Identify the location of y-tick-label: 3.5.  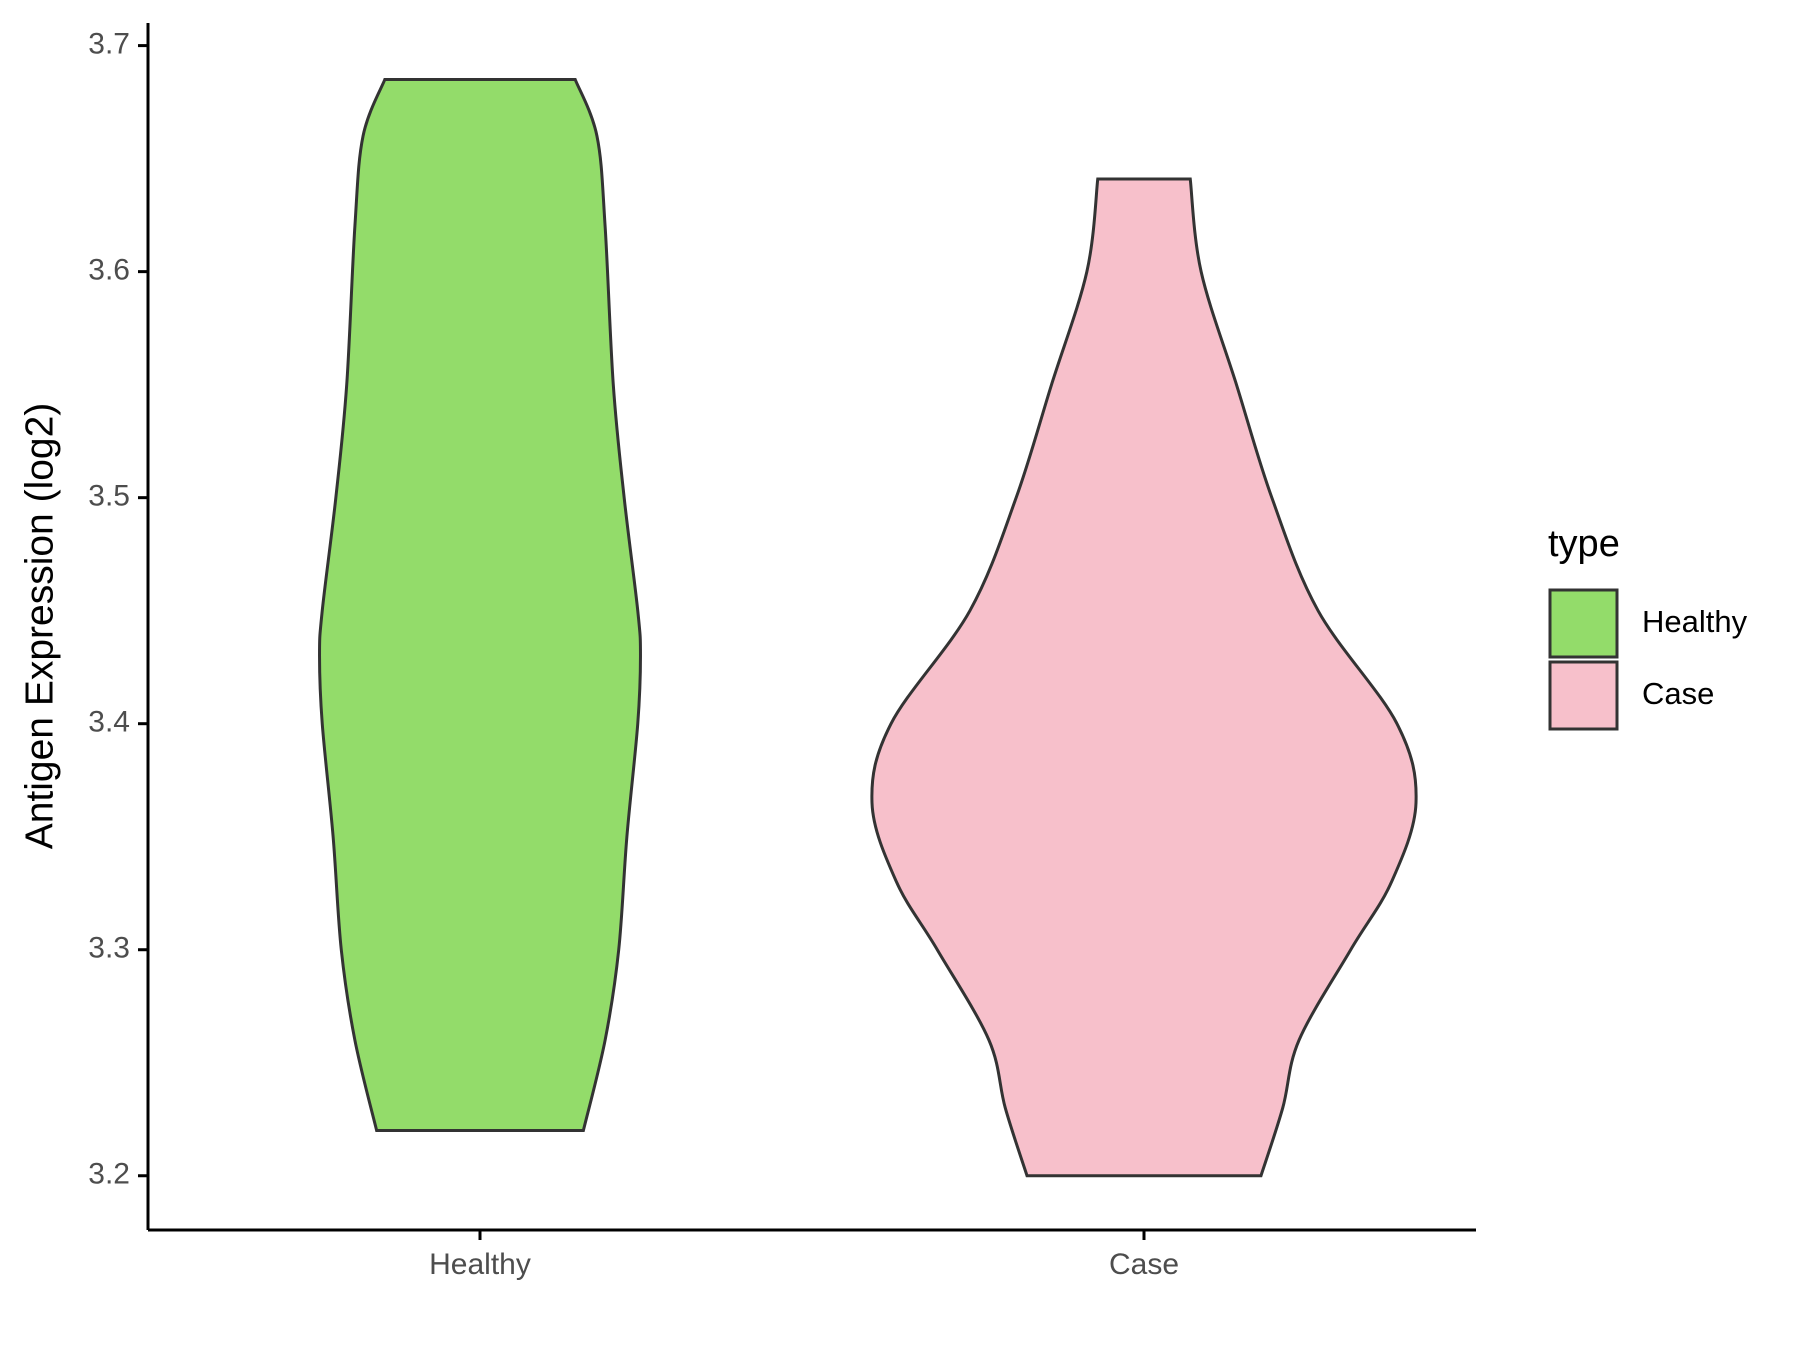
(109, 496).